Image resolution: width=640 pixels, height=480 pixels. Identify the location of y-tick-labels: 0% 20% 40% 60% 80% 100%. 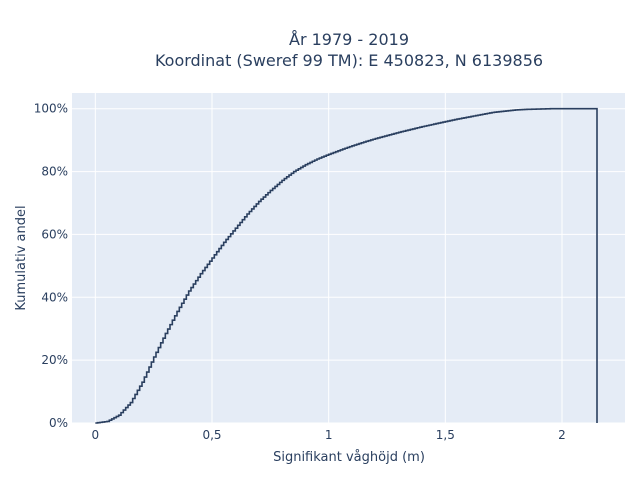
(51, 266).